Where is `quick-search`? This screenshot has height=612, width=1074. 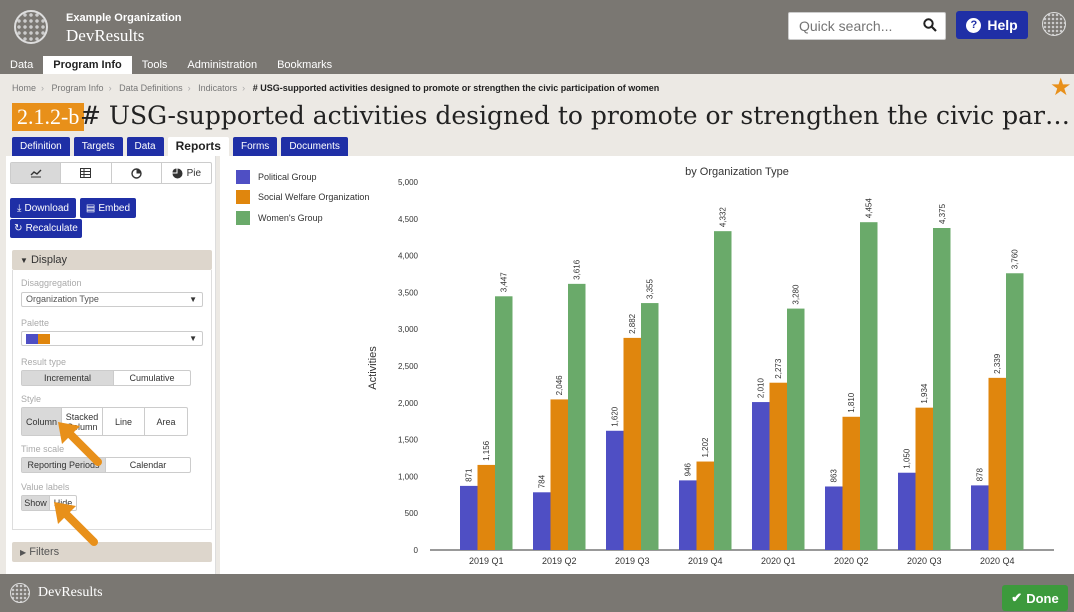 quick-search is located at coordinates (867, 26).